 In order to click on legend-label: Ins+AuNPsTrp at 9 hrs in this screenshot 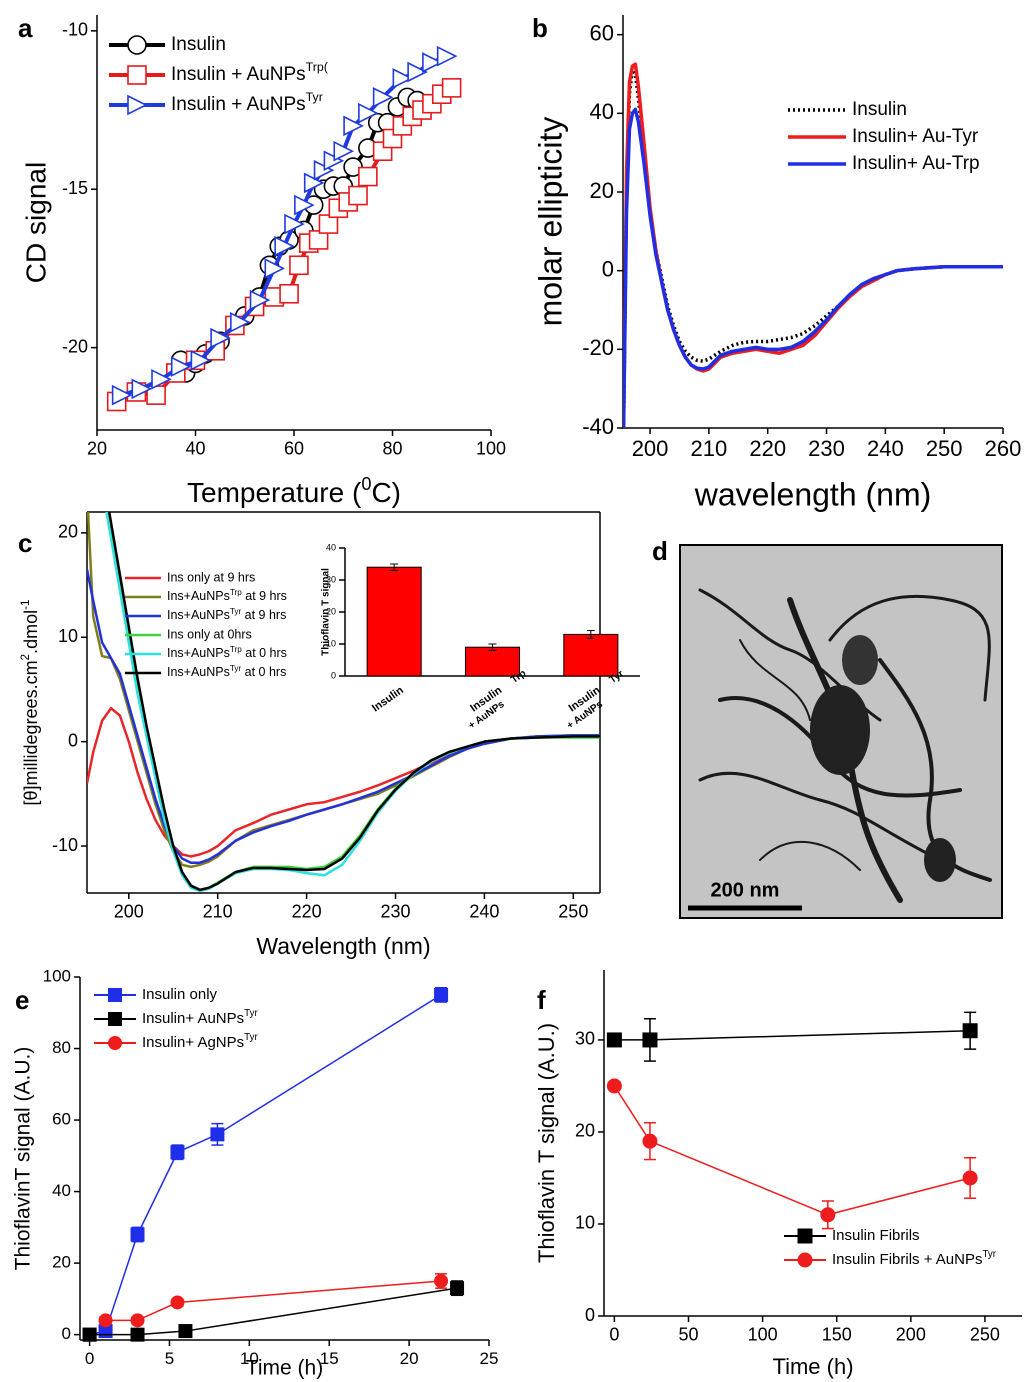, I will do `click(227, 596)`.